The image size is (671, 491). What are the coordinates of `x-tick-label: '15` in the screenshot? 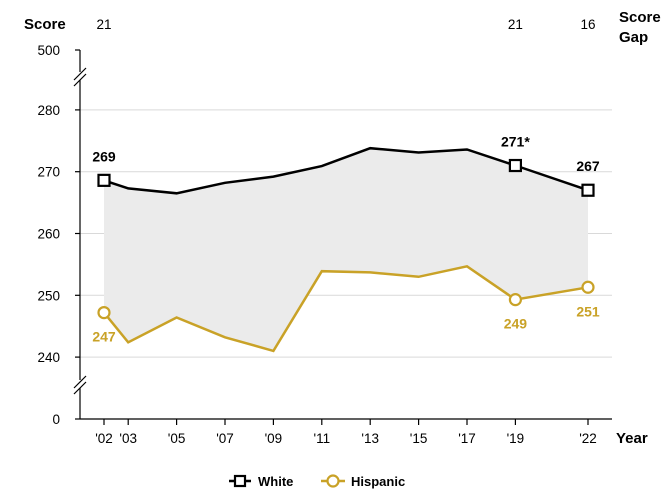 It's located at (419, 438).